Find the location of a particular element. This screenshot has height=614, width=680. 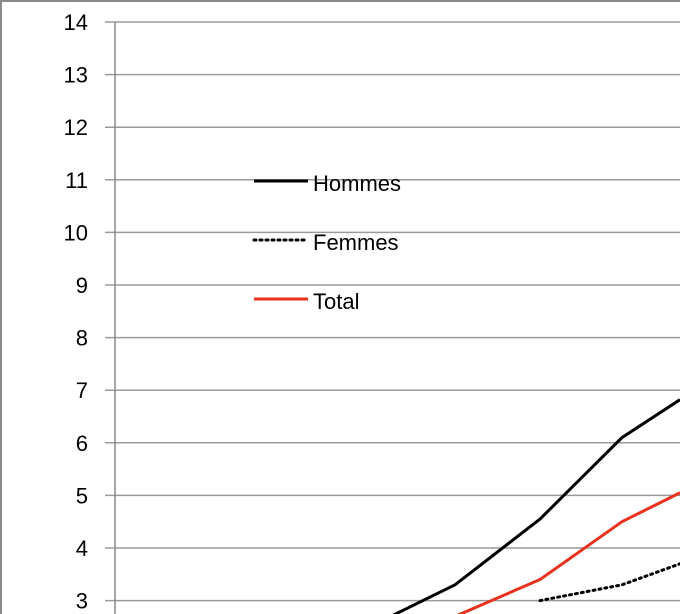

y-tick-label: 7 is located at coordinates (82, 390).